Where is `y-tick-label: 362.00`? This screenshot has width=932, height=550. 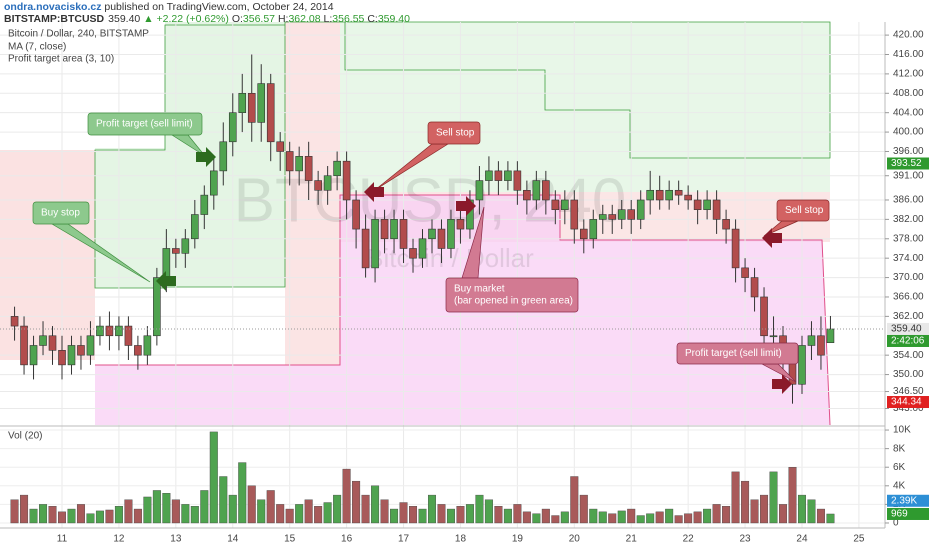 y-tick-label: 362.00 is located at coordinates (908, 316).